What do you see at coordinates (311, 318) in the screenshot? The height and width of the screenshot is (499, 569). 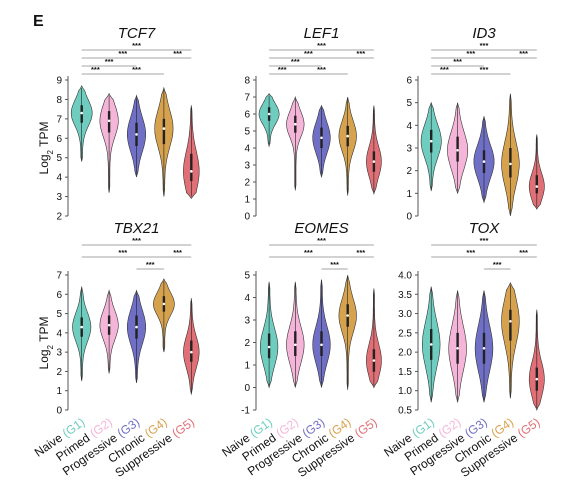 I see `panel-eomes: EOMES -1 0 1 2 3 4 5 *** *** *** ***` at bounding box center [311, 318].